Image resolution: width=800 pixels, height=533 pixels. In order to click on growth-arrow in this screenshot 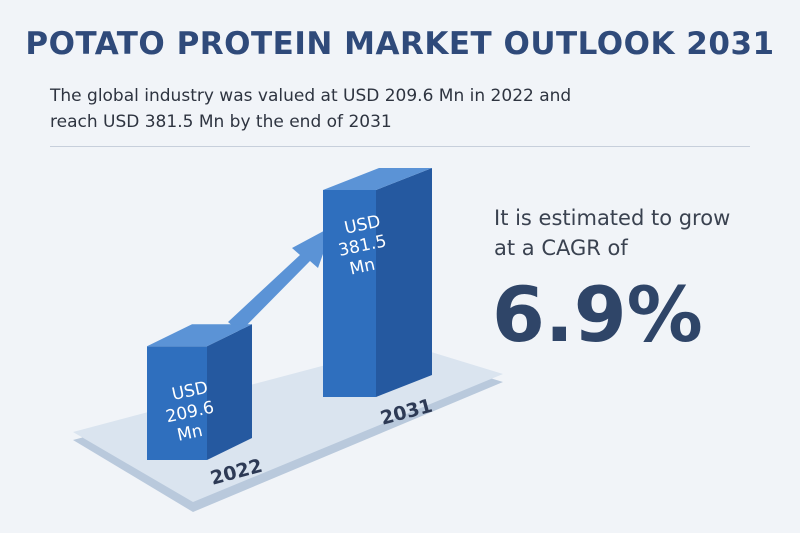, I will do `click(280, 279)`.